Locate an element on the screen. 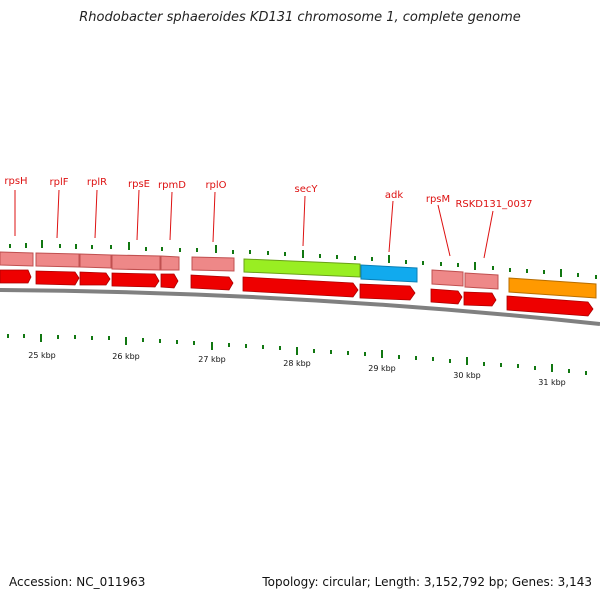 Image resolution: width=600 pixels, height=600 pixels. gene-label-rpsE: rpsE is located at coordinates (139, 184).